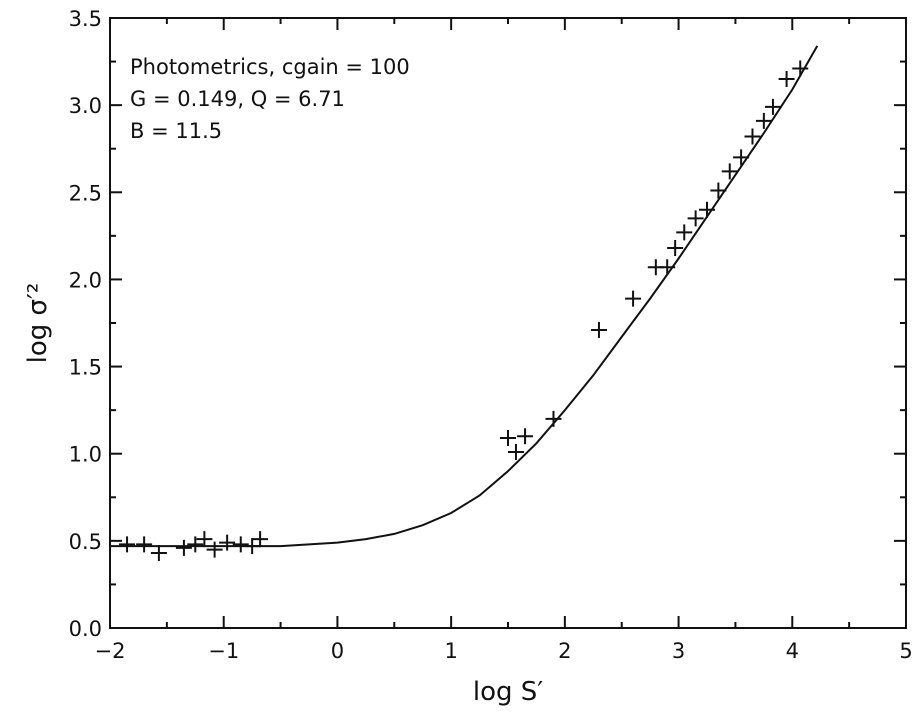 The image size is (917, 713). Describe the element at coordinates (792, 651) in the screenshot. I see `x-tick-label: 4` at that location.